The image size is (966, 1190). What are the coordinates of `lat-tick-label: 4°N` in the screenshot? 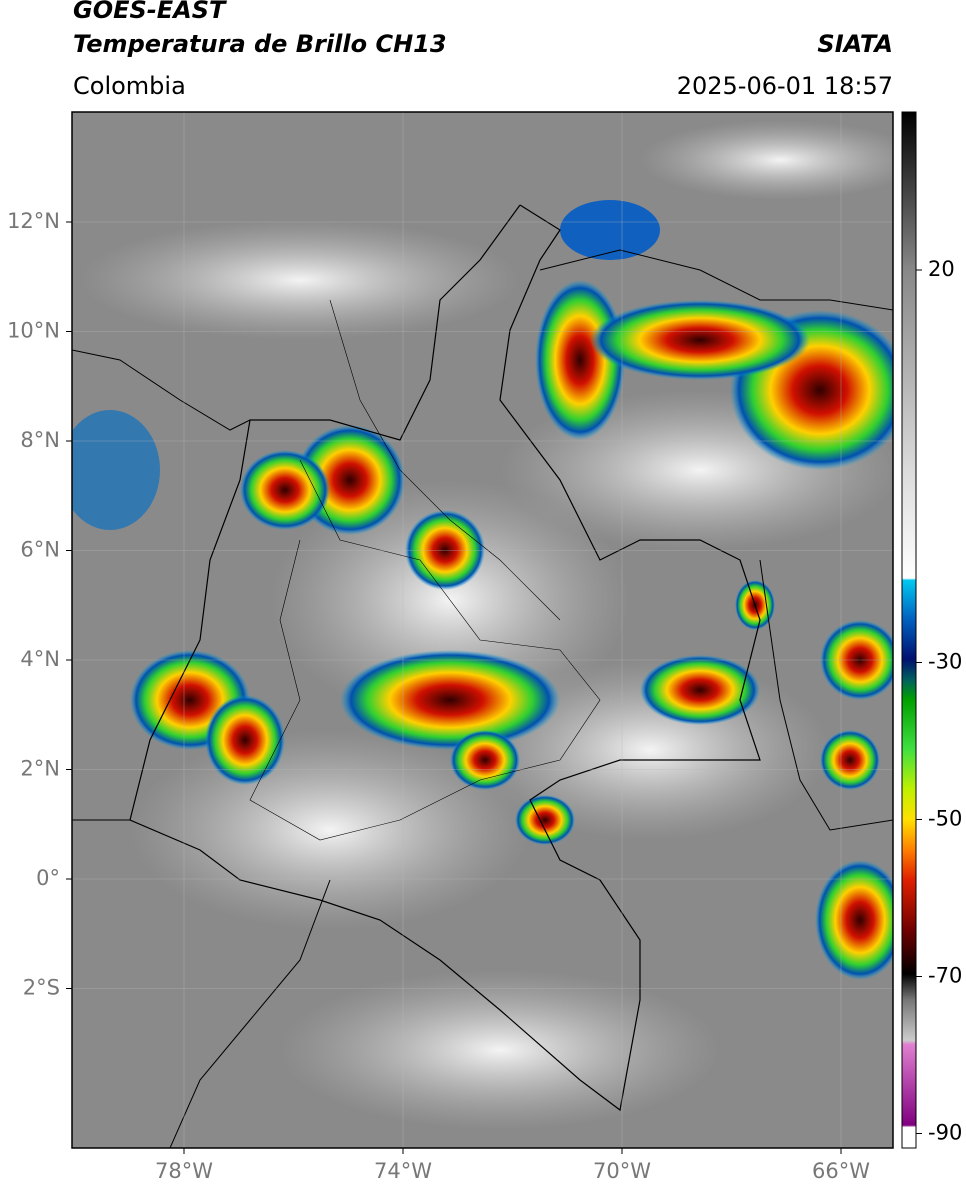 It's located at (40, 659).